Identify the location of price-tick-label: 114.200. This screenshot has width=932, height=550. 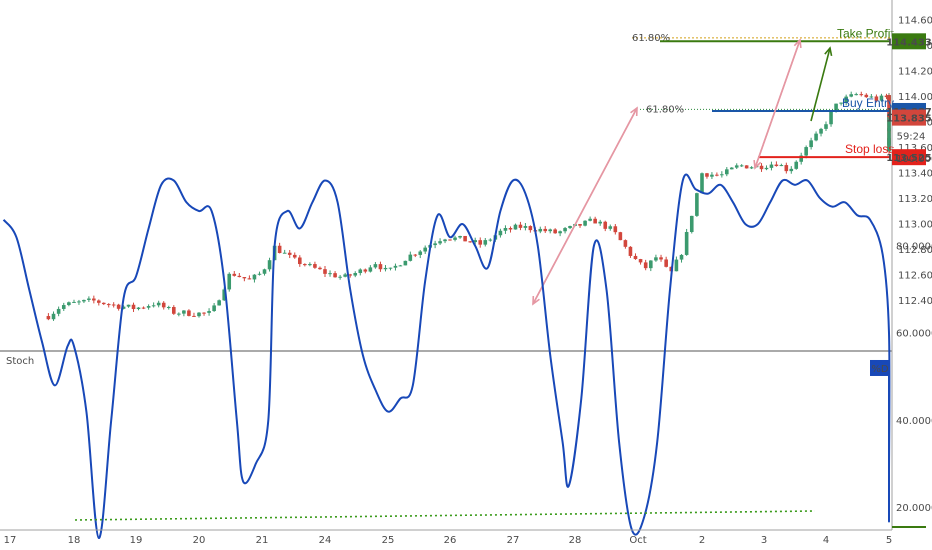
(915, 72).